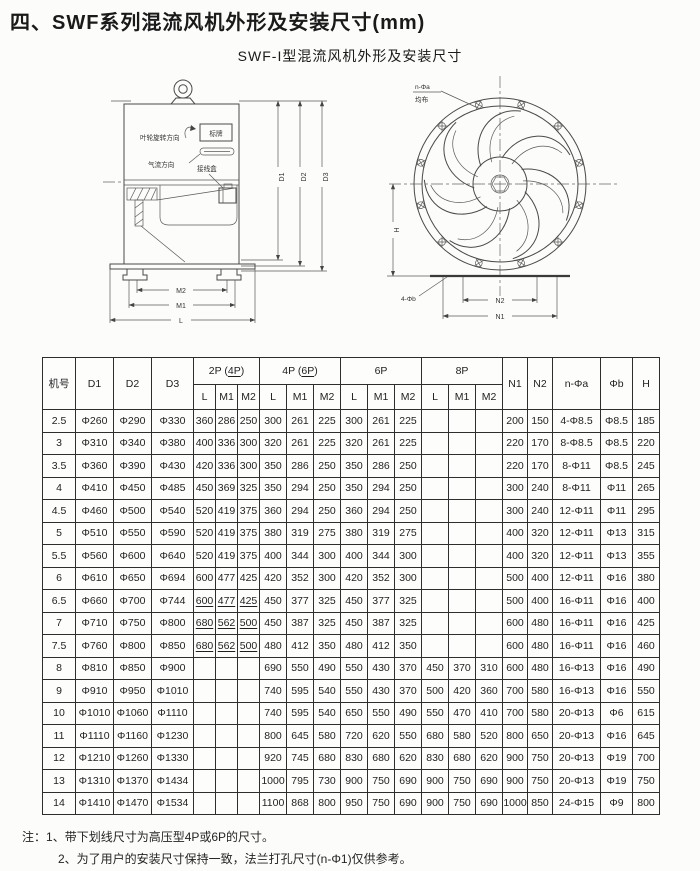  I want to click on table-cell: 650, so click(540, 736).